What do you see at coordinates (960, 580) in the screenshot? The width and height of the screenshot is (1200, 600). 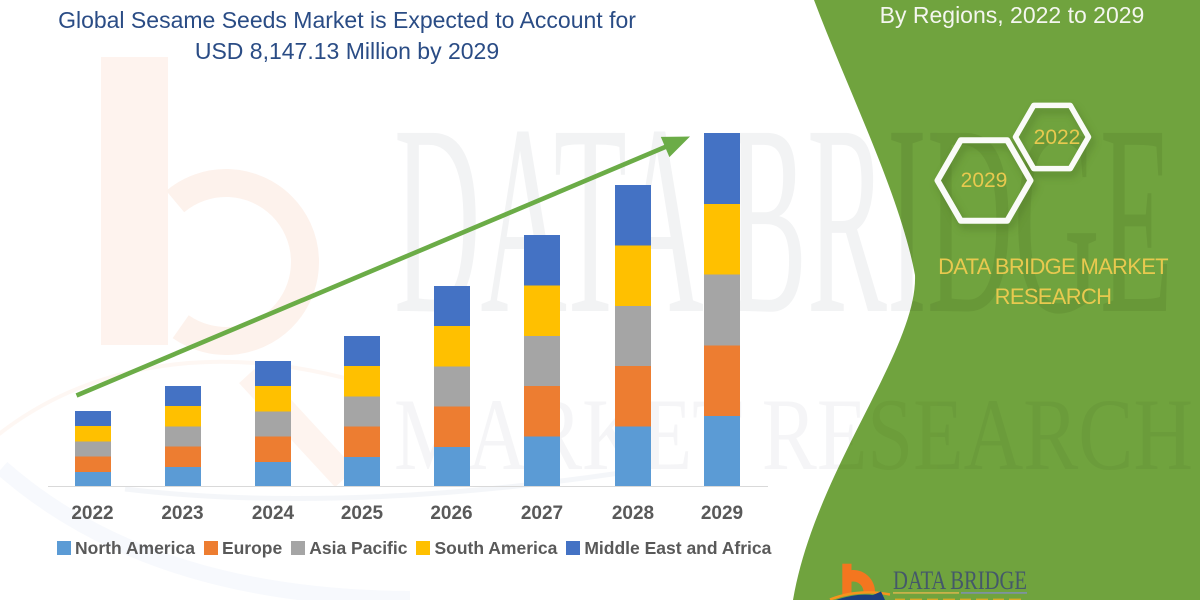 I see `svg-text: DATA BRIDGE` at bounding box center [960, 580].